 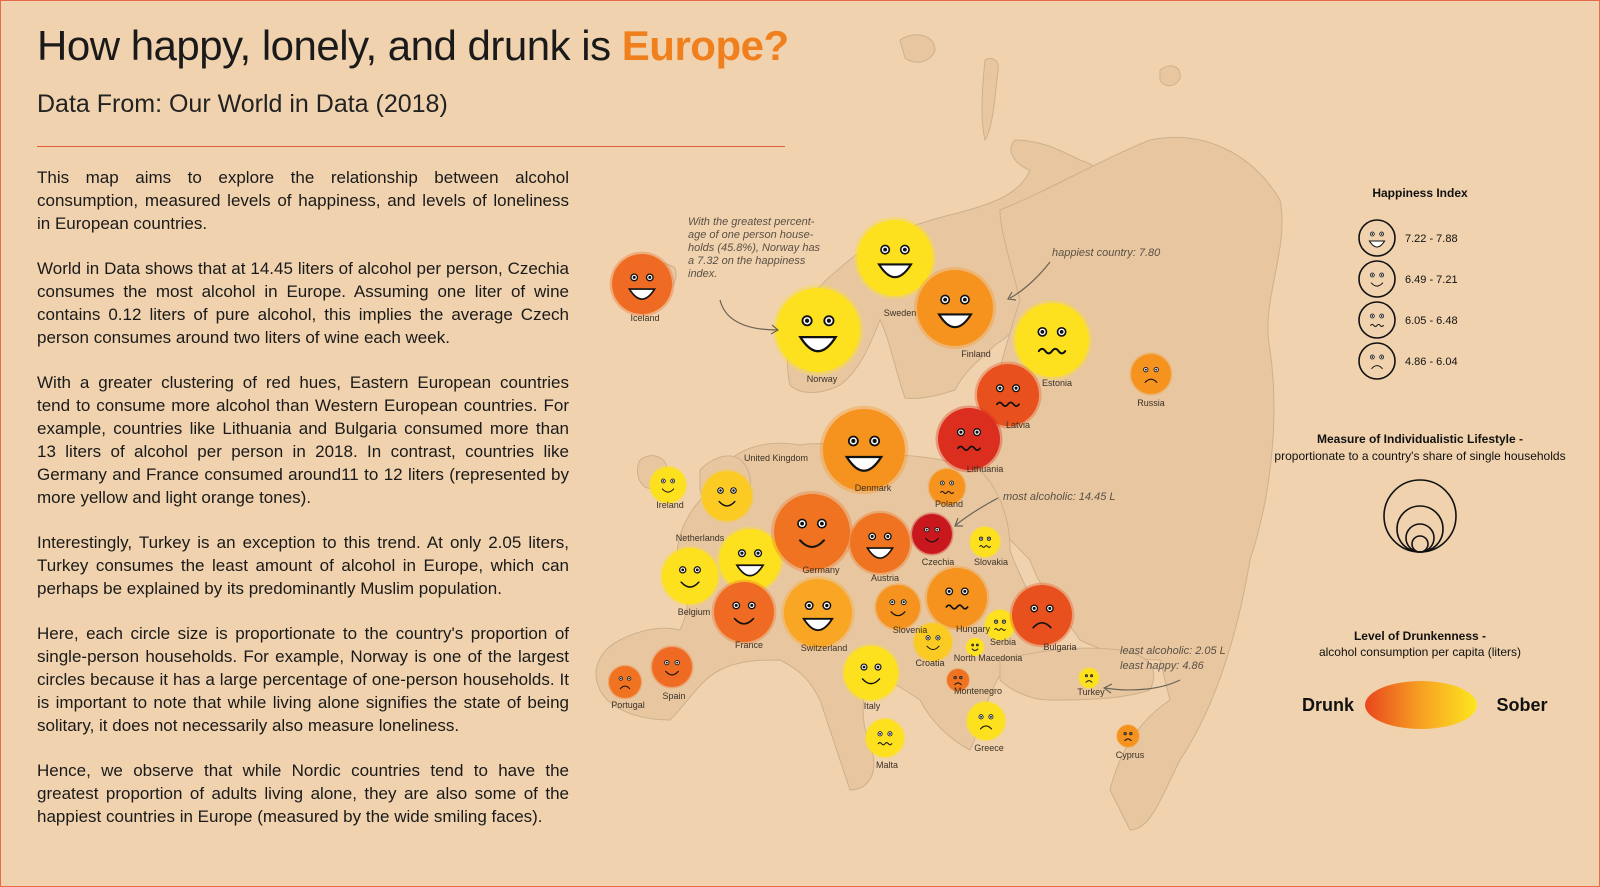 I want to click on bubble-finland, so click(x=955, y=308).